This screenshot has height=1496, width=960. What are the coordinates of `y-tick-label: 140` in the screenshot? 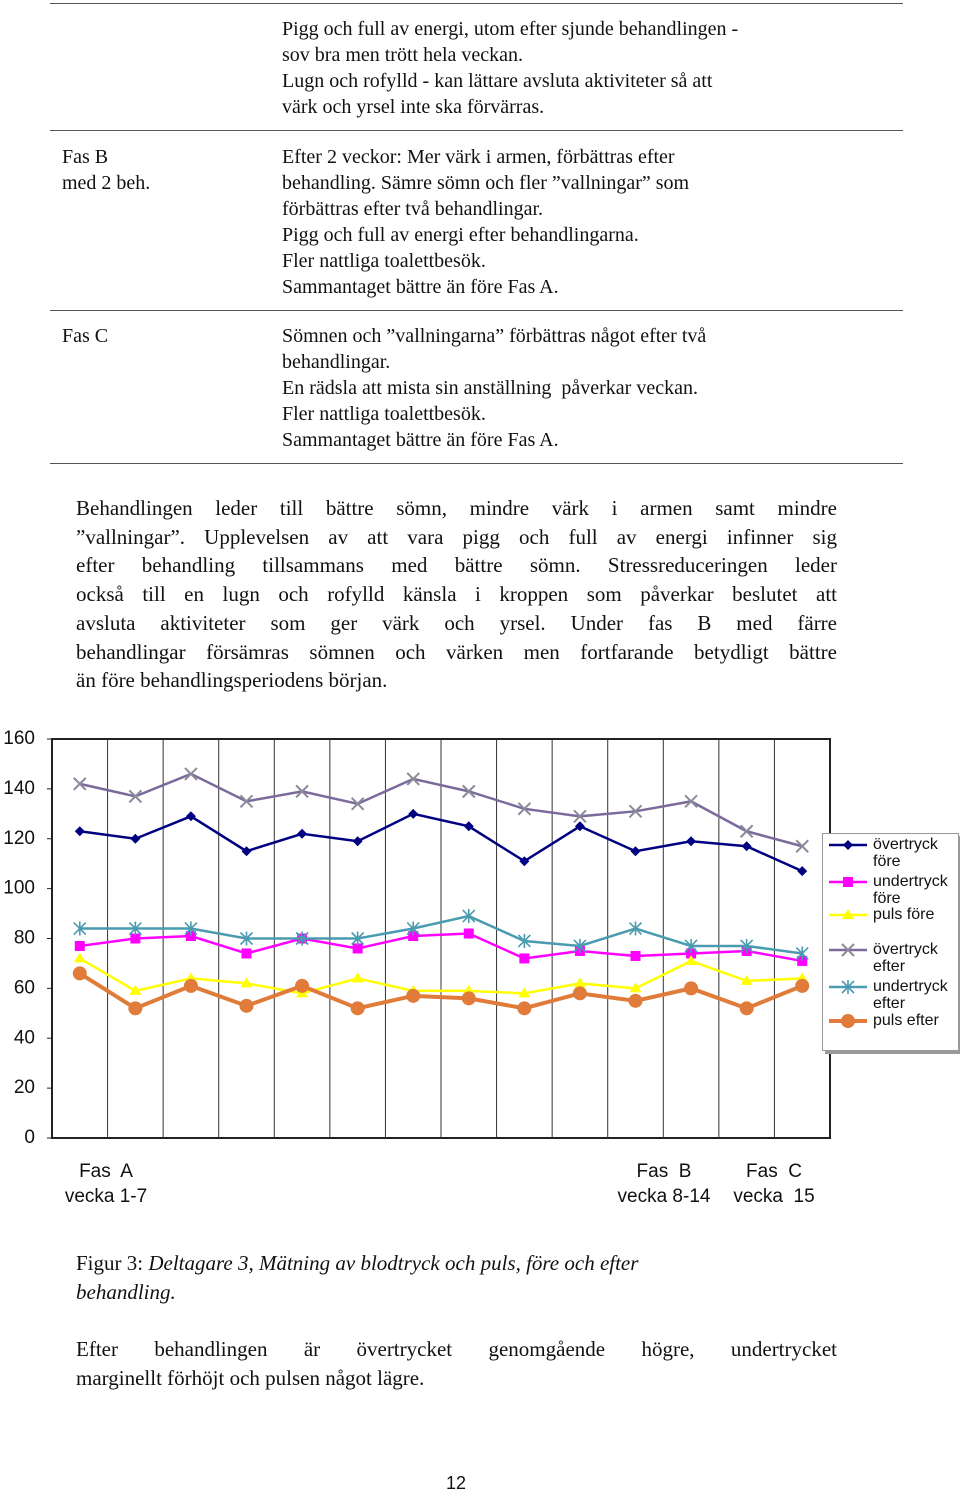 It's located at (19, 788).